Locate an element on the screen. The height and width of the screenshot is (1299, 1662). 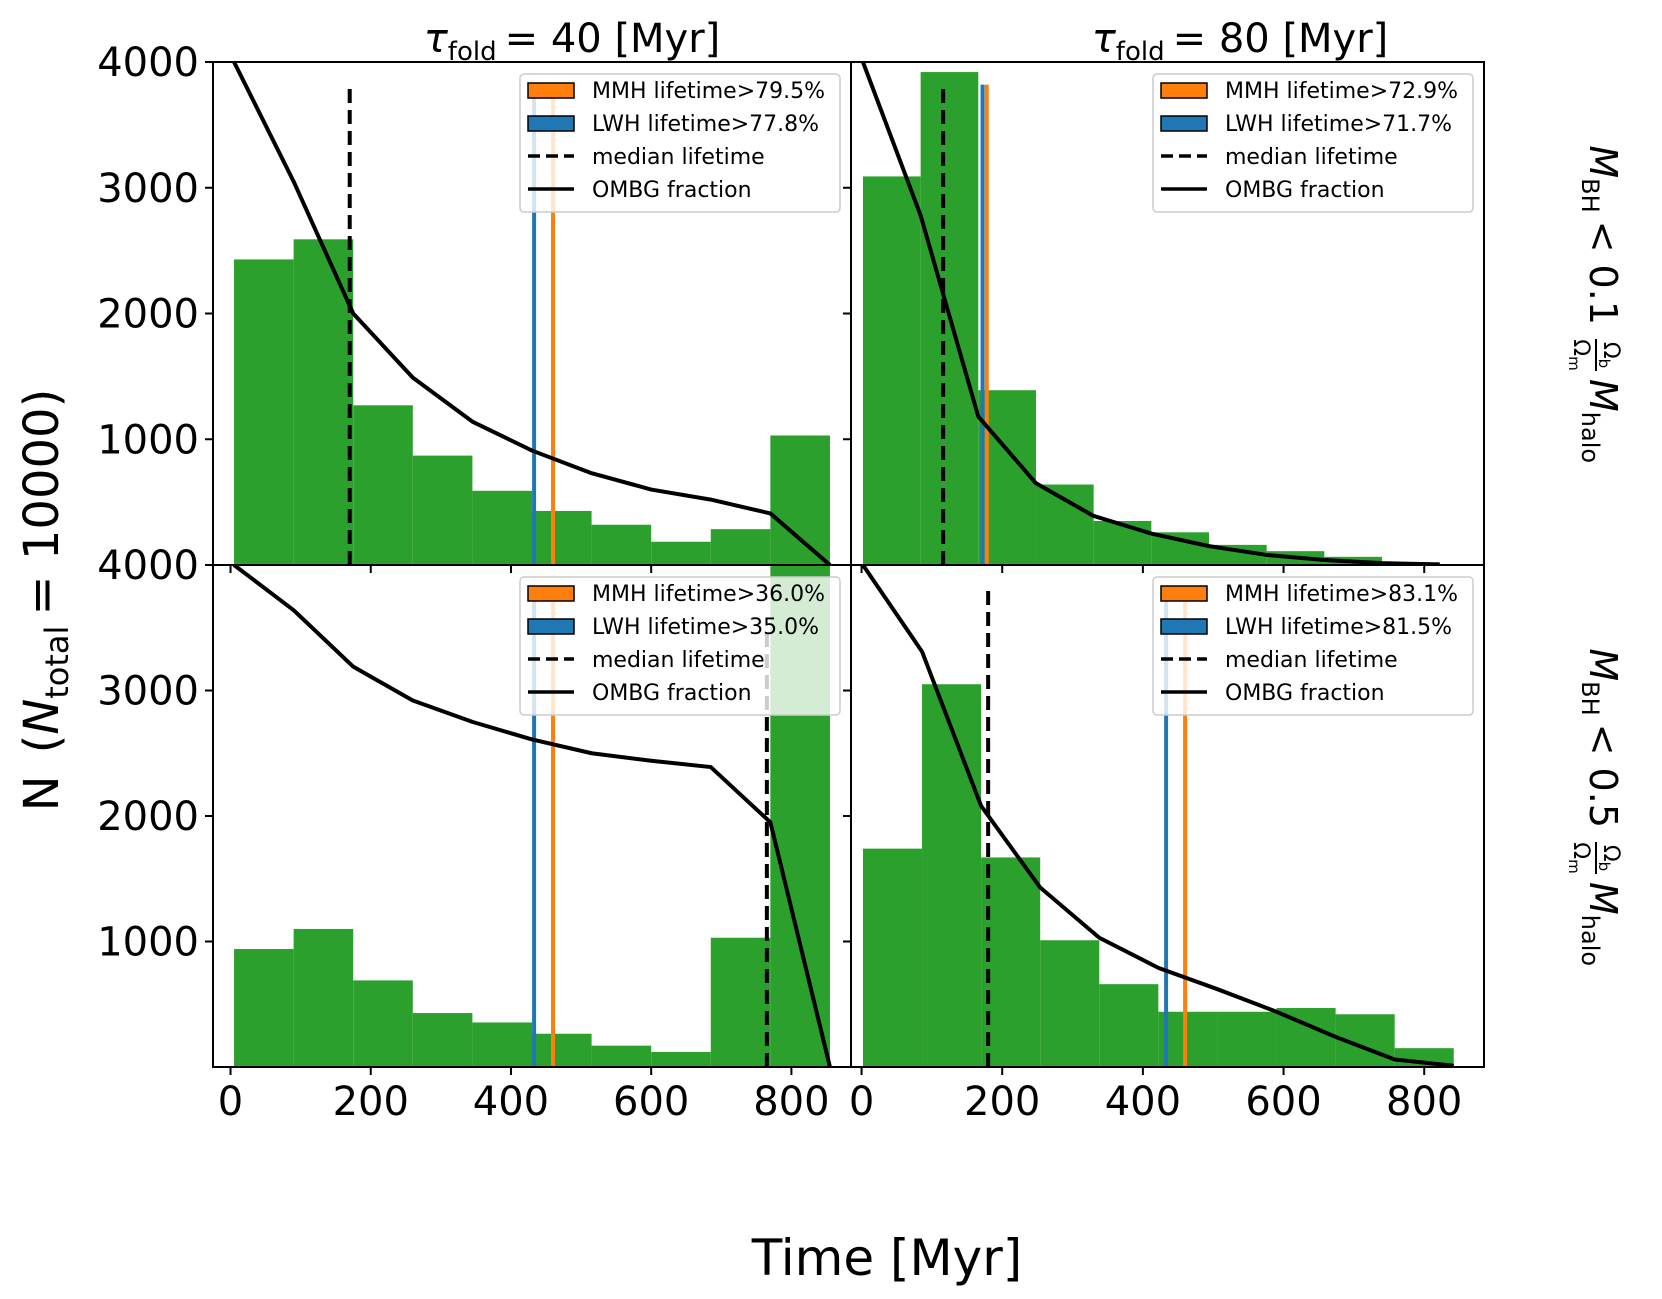
legend-label-0: MMH lifetime>83.1% is located at coordinates (1341, 594).